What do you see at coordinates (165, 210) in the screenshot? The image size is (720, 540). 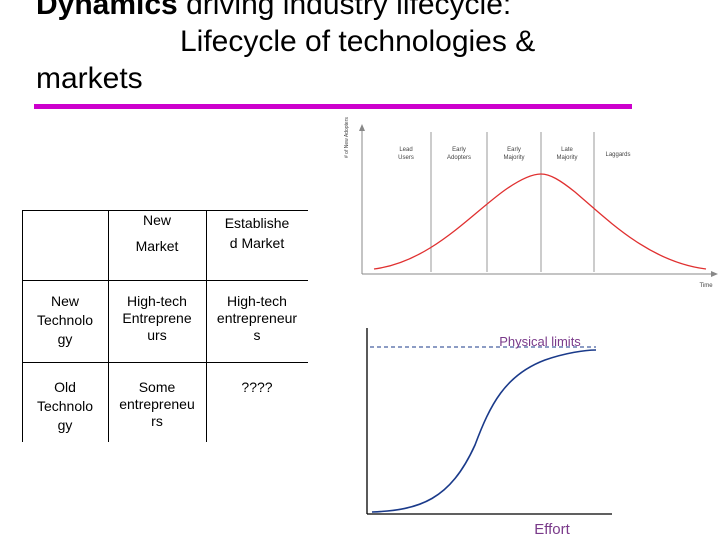 I see `matrix-border-top` at bounding box center [165, 210].